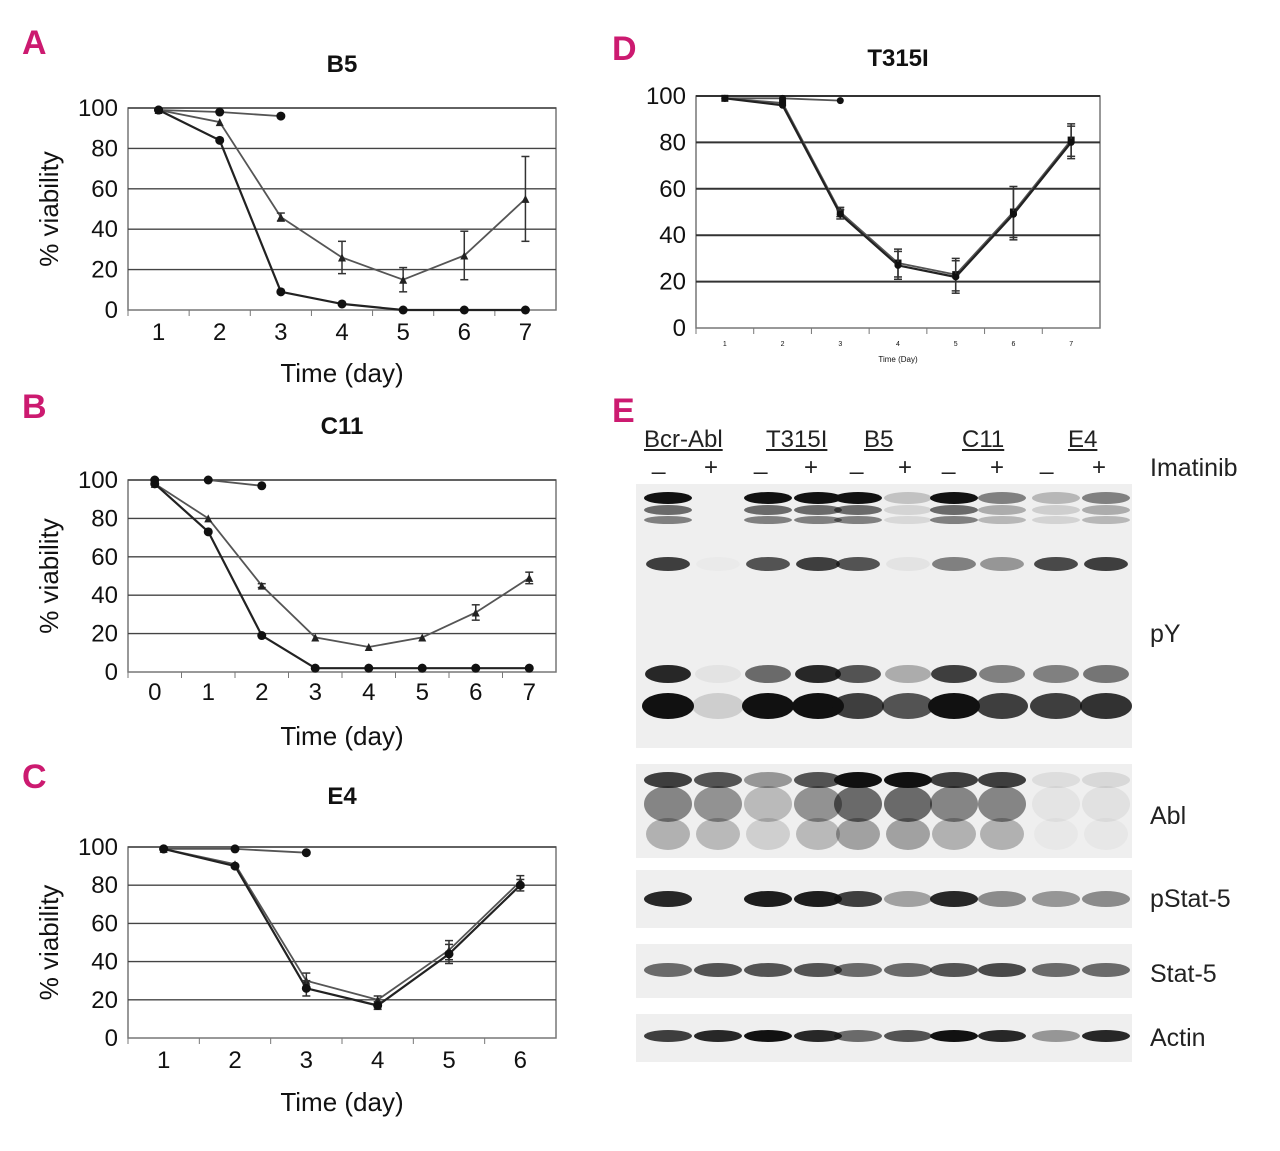 This screenshot has width=1280, height=1151. Describe the element at coordinates (98, 847) in the screenshot. I see `y-tick-label: 100` at that location.